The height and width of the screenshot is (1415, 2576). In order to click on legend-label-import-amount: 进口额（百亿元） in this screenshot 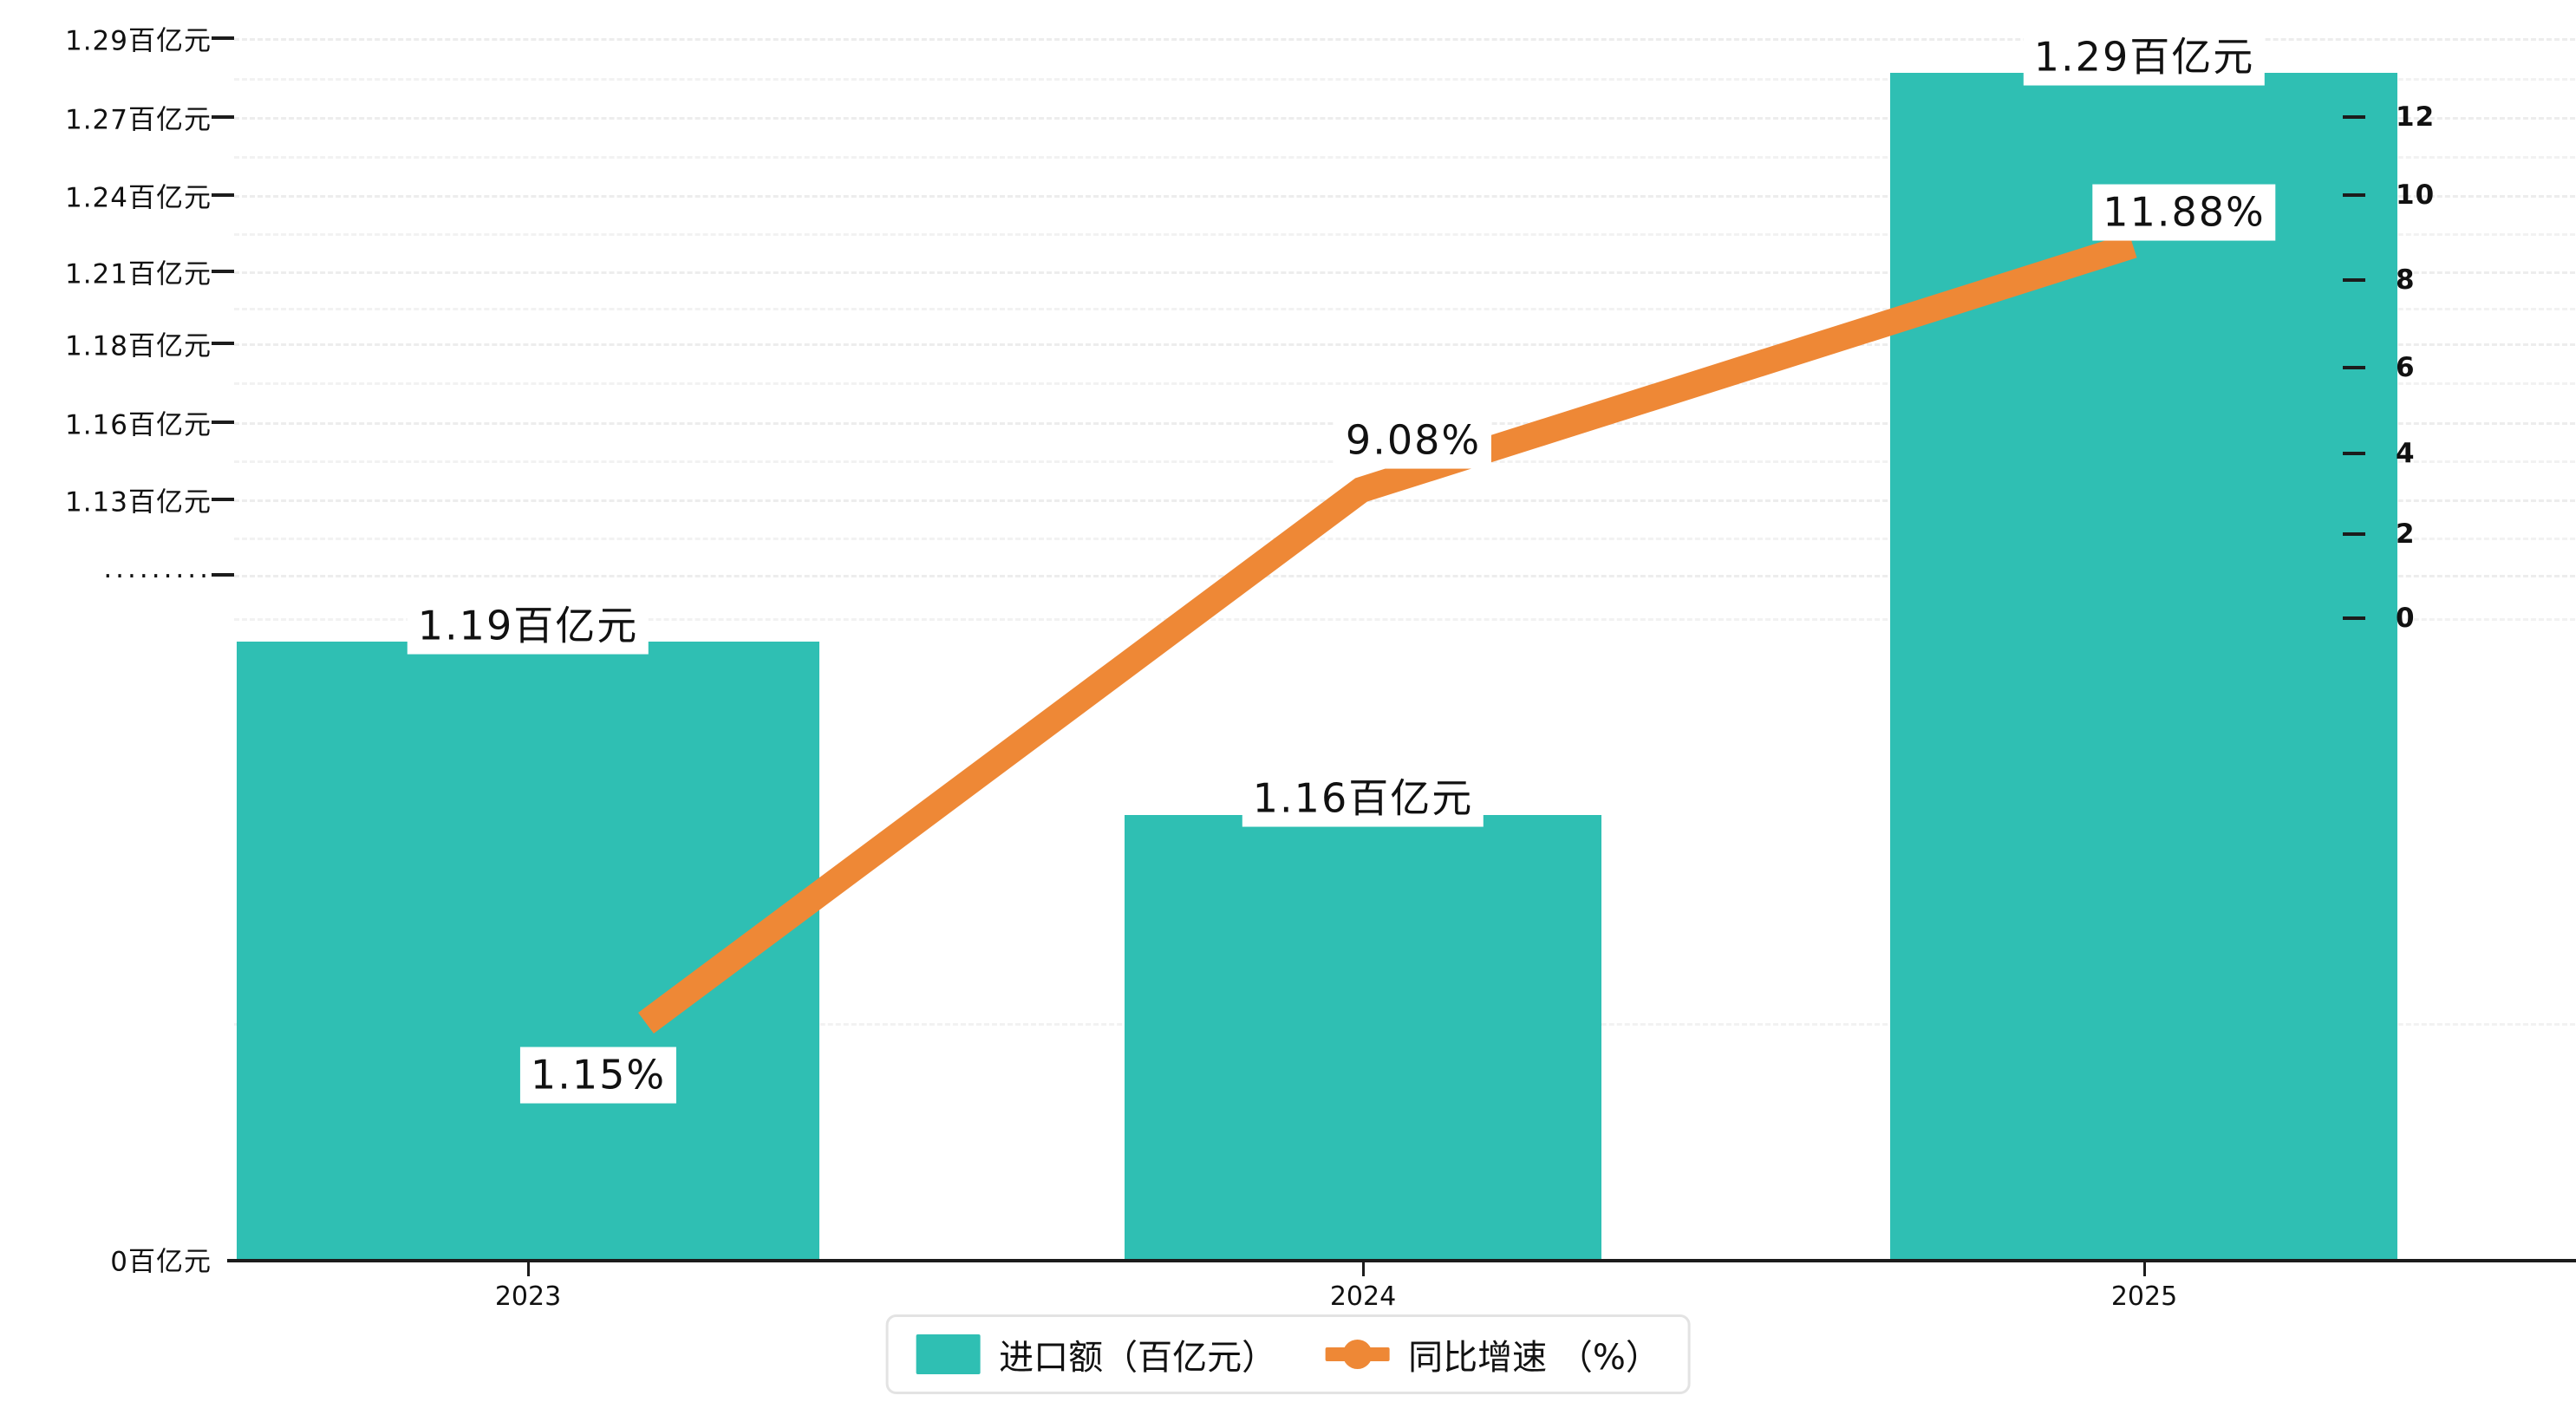, I will do `click(1138, 1358)`.